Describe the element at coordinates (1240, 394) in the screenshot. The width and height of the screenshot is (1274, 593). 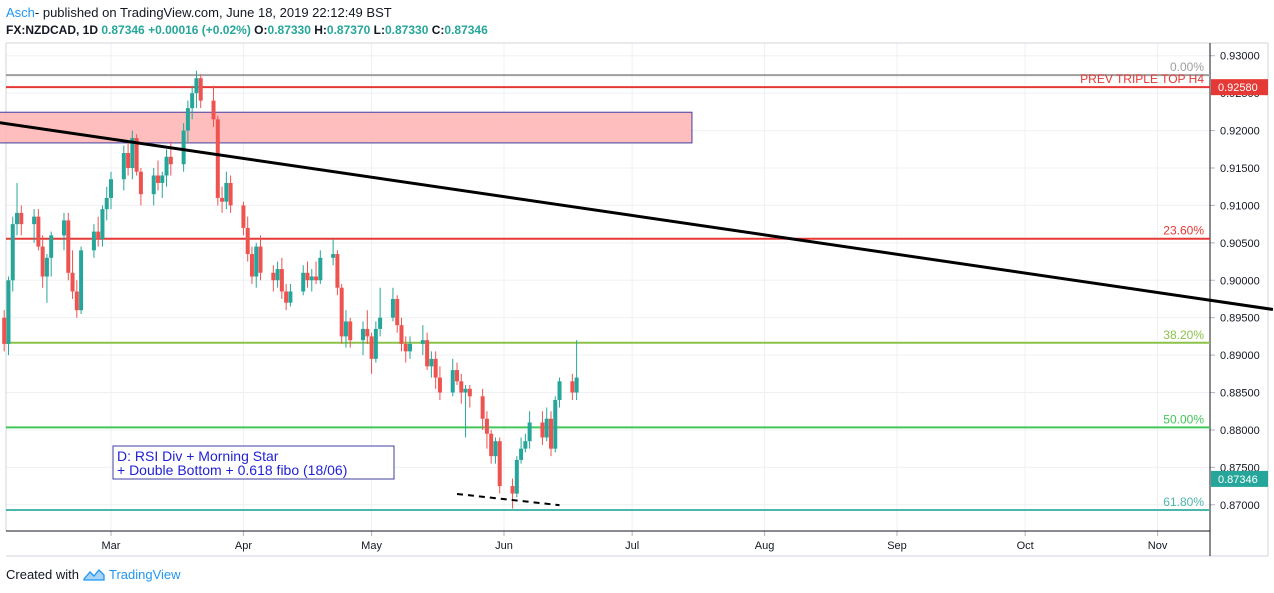
I see `y-tick-label: 0.88500` at that location.